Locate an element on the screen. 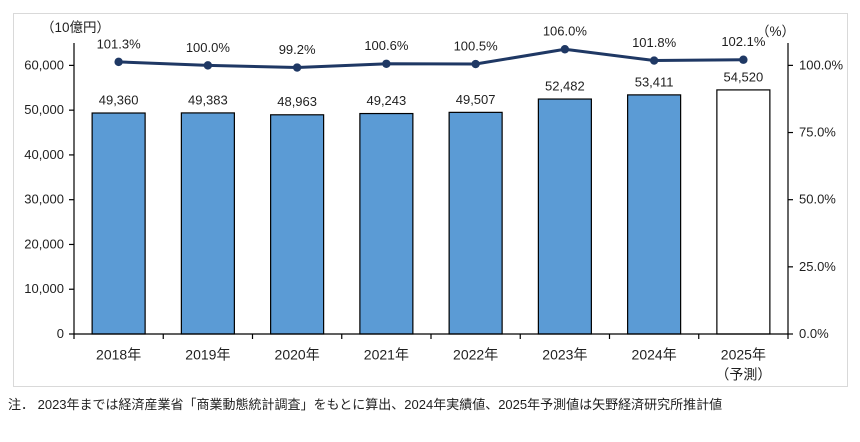  x-axis-label: 2020年 is located at coordinates (297, 355).